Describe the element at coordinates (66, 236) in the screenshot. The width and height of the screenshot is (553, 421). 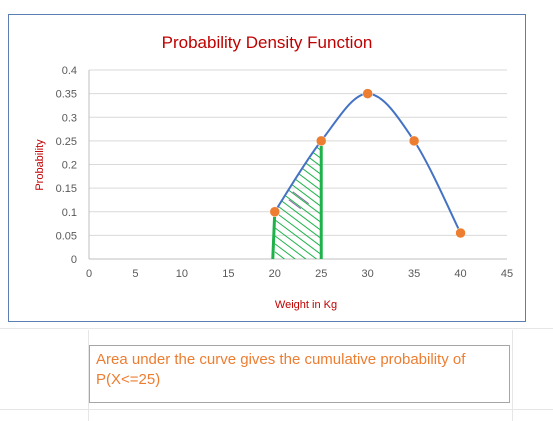
I see `y-tick-label: 0.05` at that location.